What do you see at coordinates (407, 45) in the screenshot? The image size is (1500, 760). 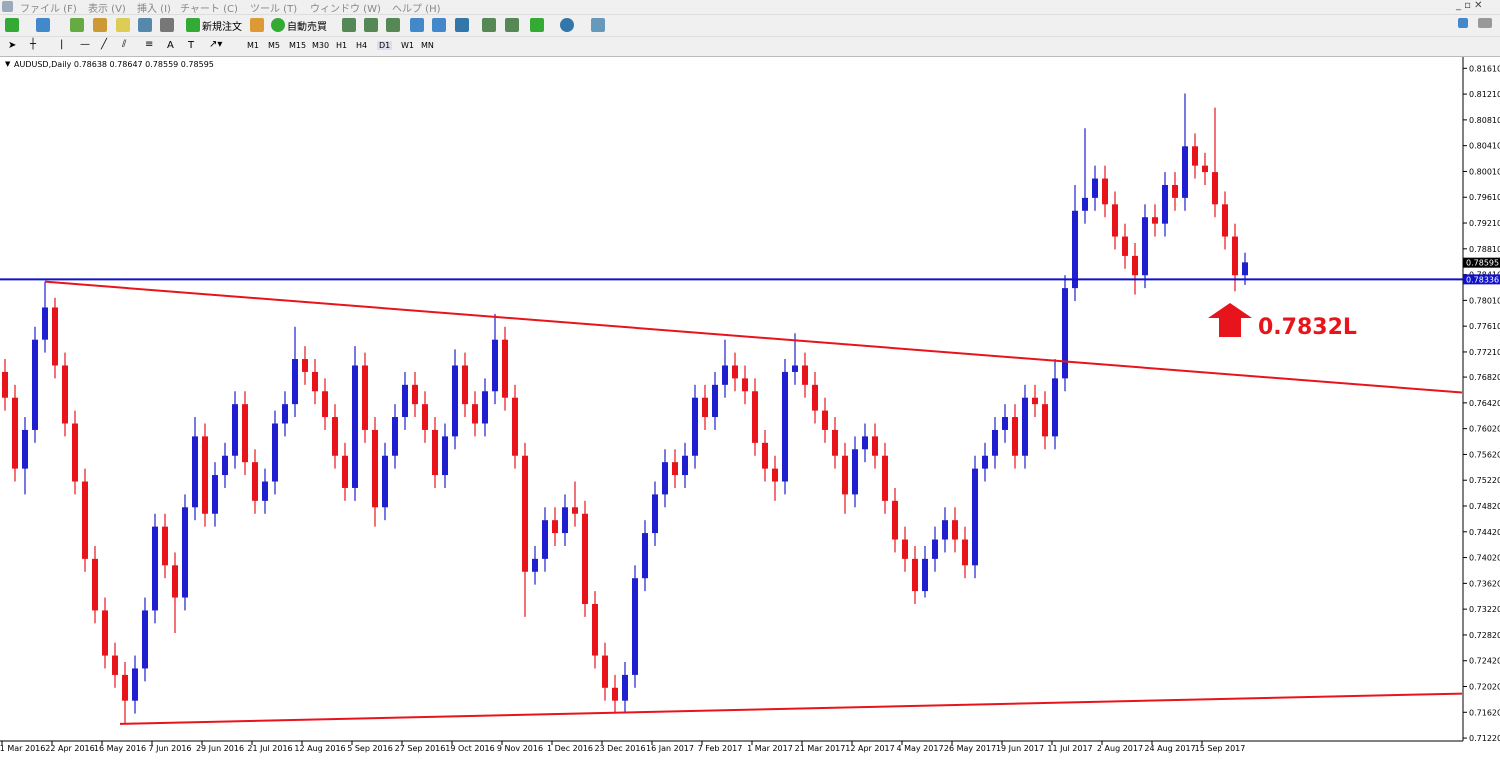 I see `timeframe-button: W1` at bounding box center [407, 45].